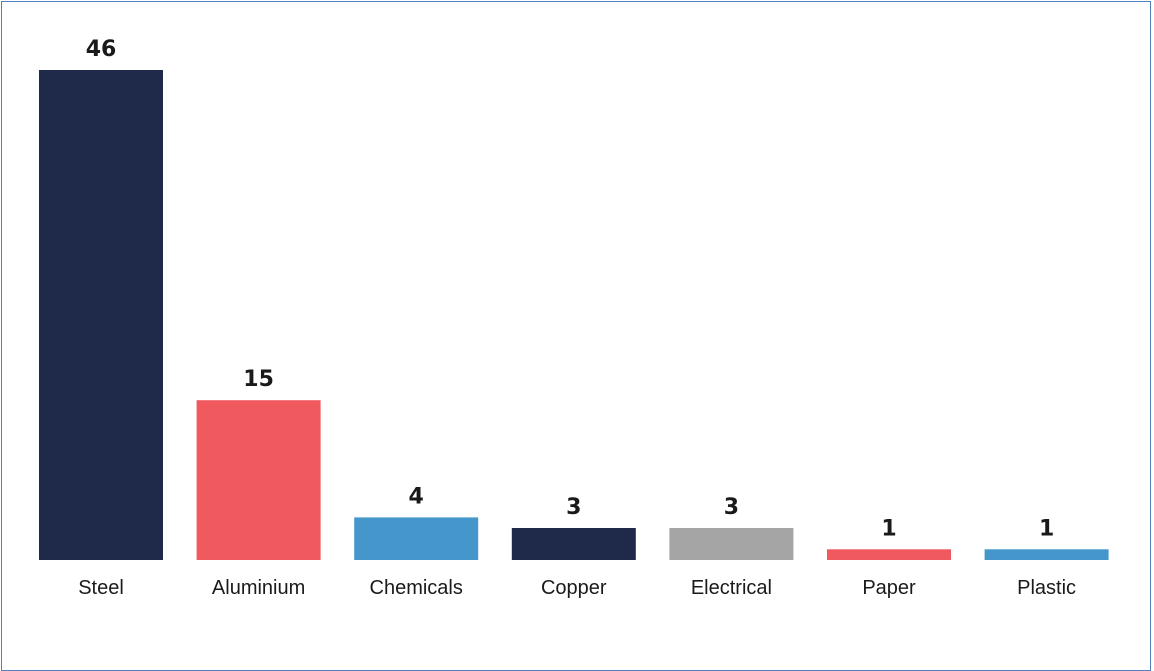  Describe the element at coordinates (888, 528) in the screenshot. I see `data-label-paper: 1` at that location.